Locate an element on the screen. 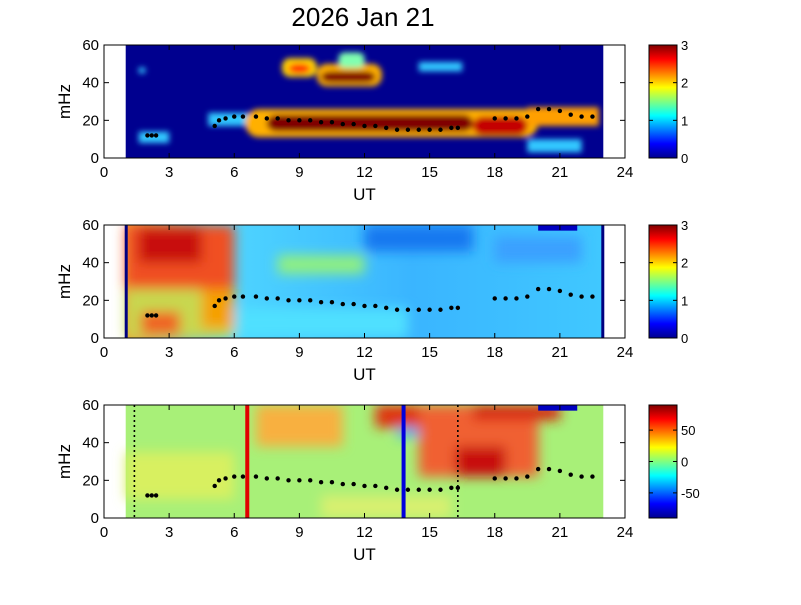  x-axis-label: UT is located at coordinates (364, 554).